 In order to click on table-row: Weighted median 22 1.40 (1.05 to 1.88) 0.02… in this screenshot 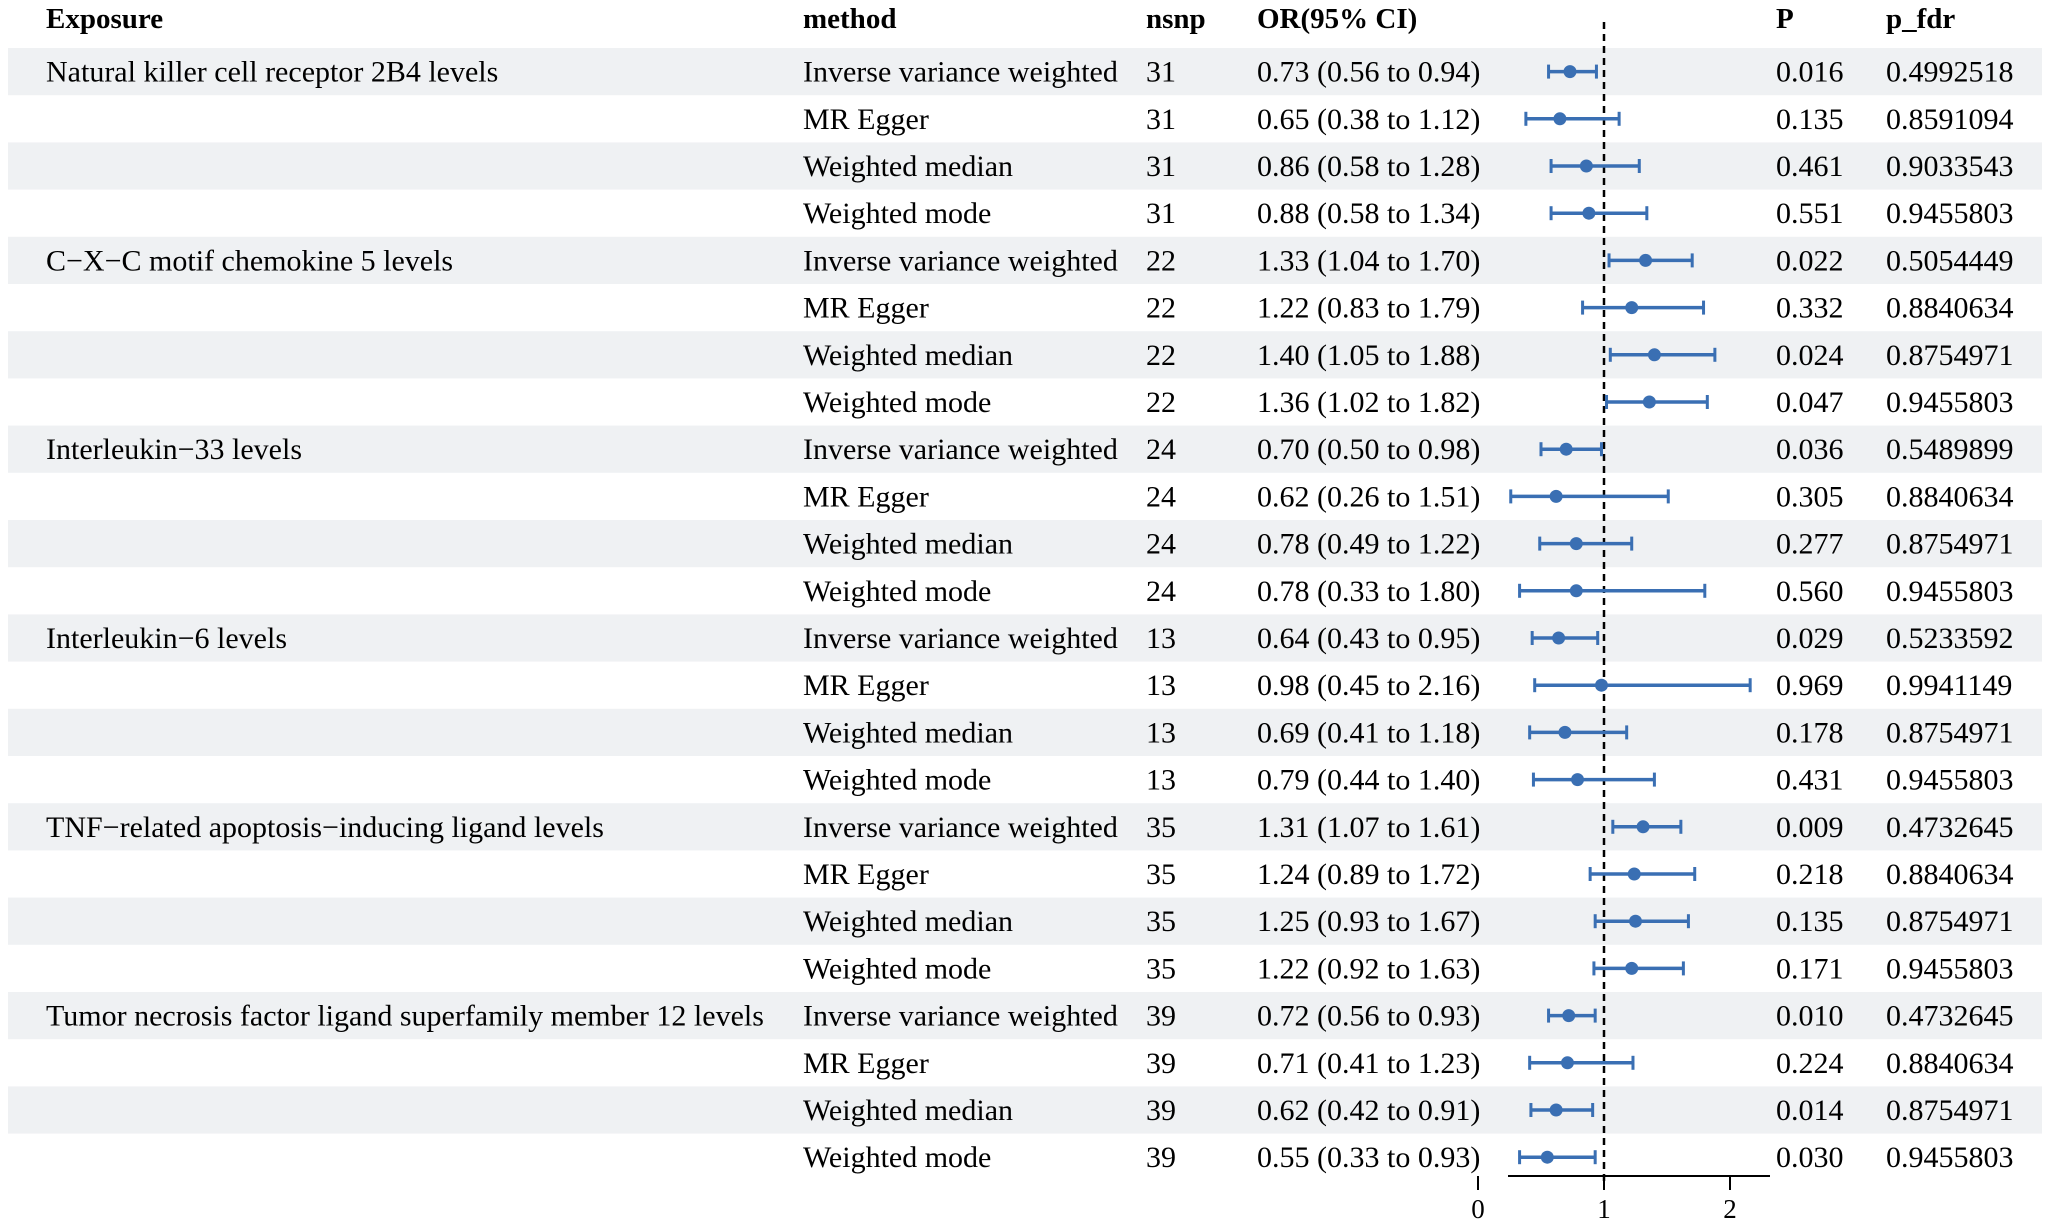, I will do `click(1408, 355)`.